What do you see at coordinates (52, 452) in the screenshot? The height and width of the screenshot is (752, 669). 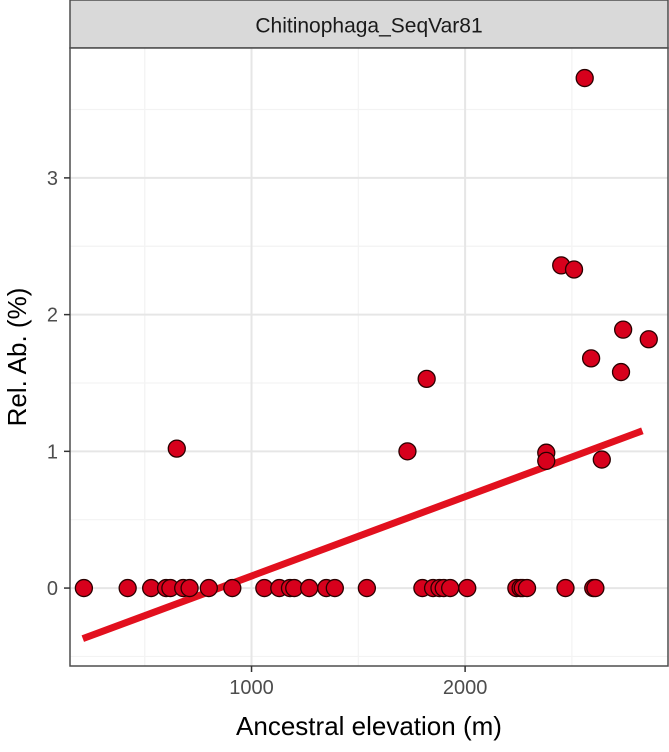 I see `y-tick-label: 1` at bounding box center [52, 452].